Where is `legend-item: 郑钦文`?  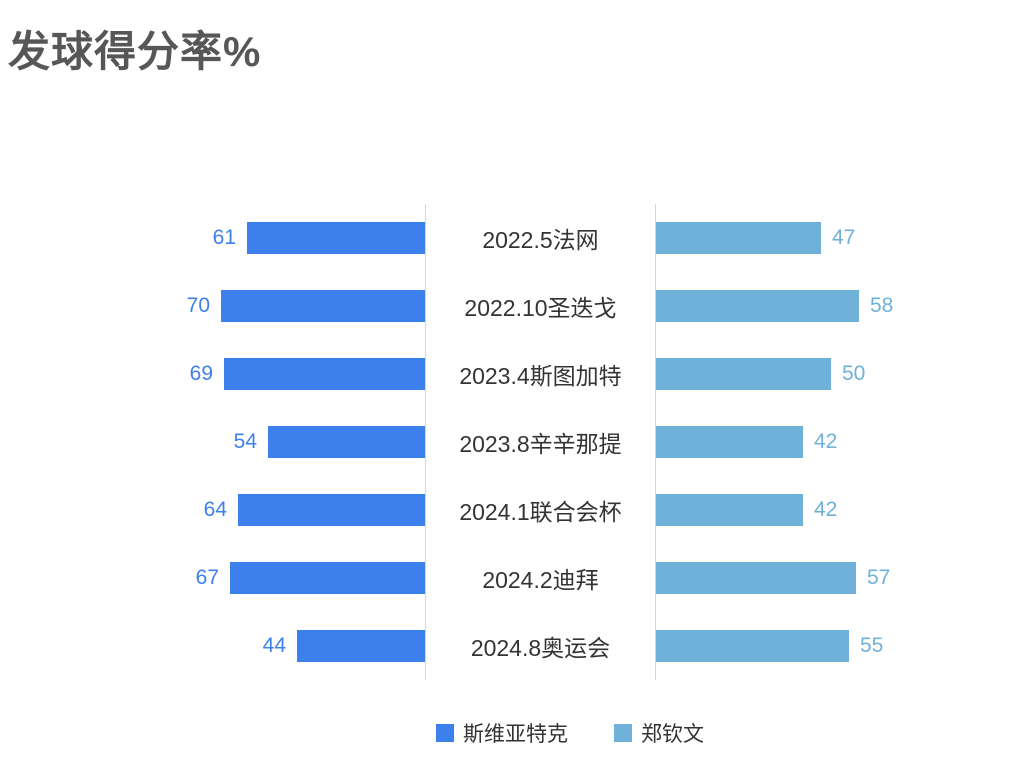 legend-item: 郑钦文 is located at coordinates (659, 733).